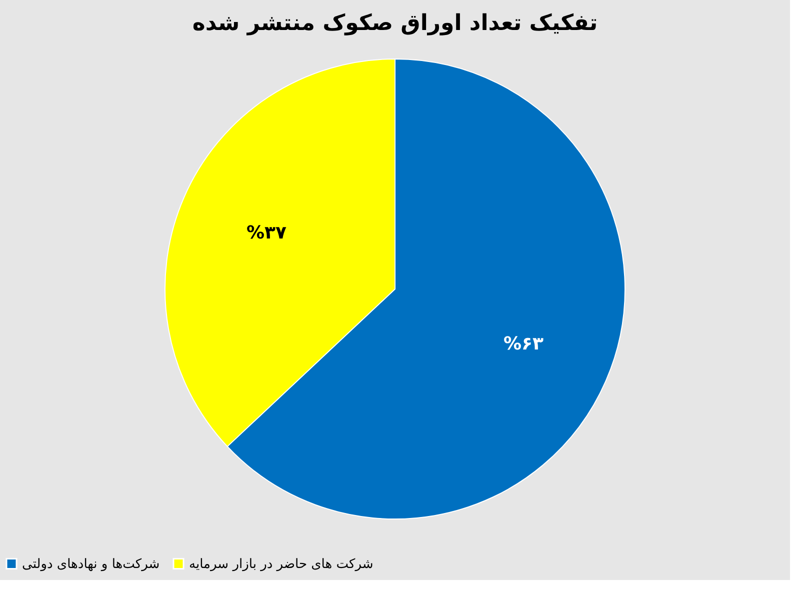  What do you see at coordinates (523, 344) in the screenshot?
I see `data-label: %۶۳` at bounding box center [523, 344].